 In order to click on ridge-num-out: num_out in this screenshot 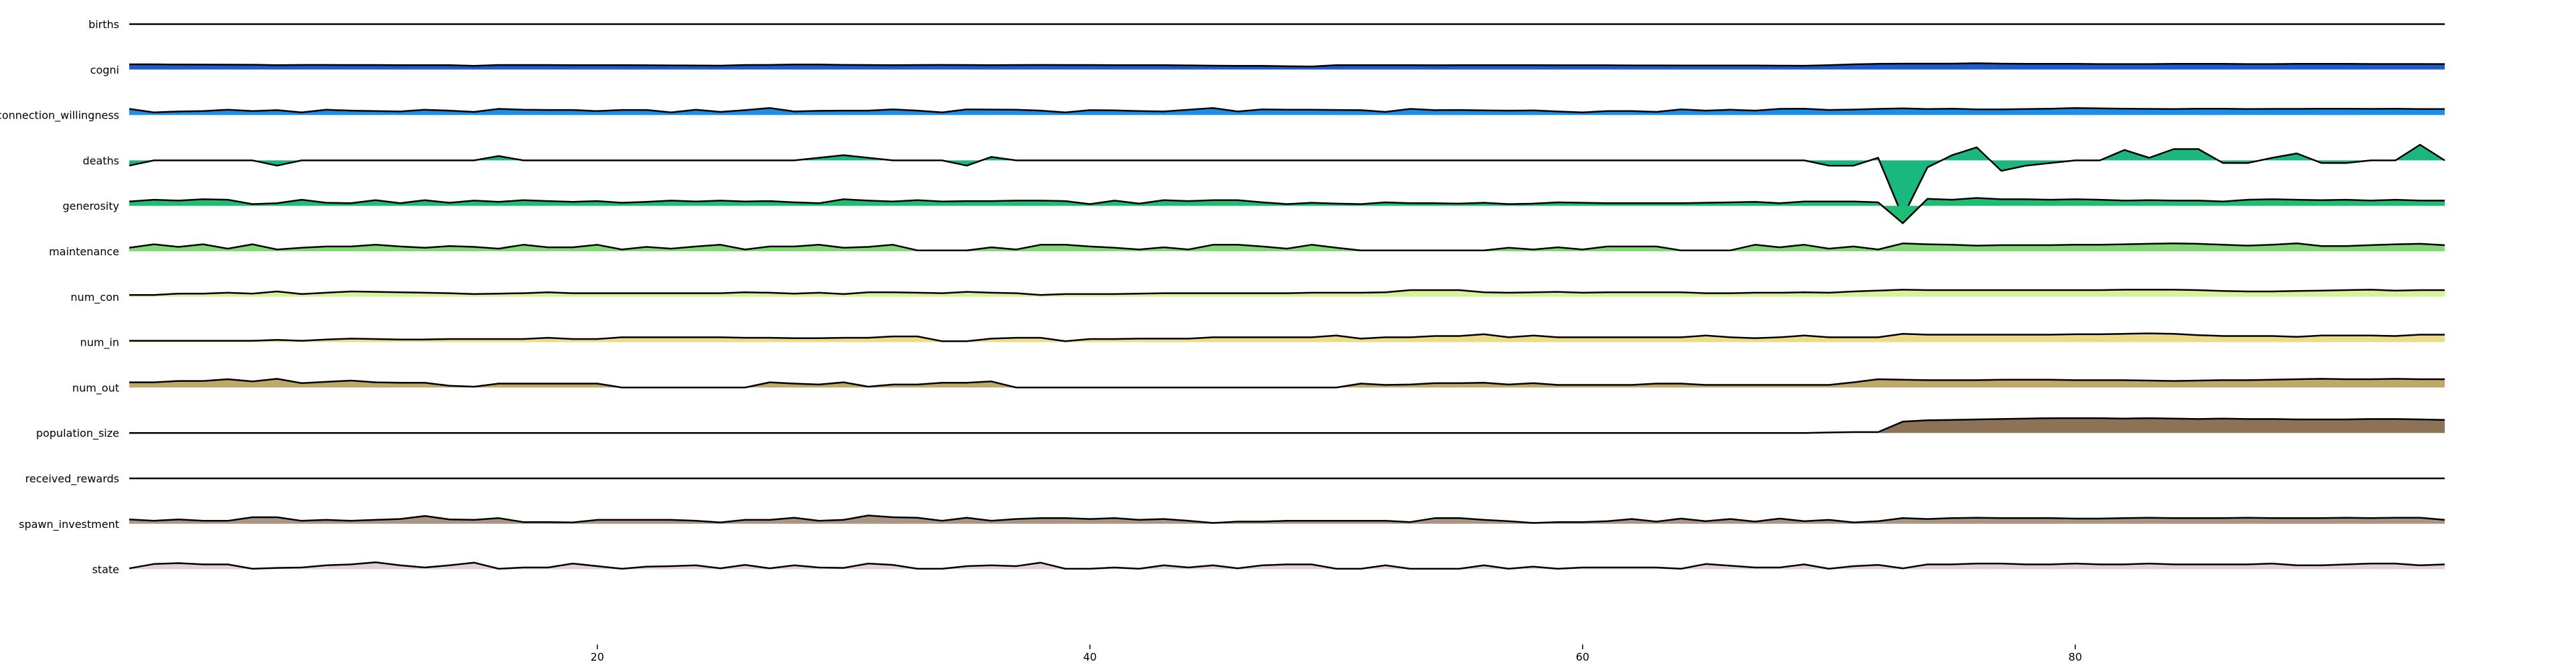, I will do `click(1258, 387)`.